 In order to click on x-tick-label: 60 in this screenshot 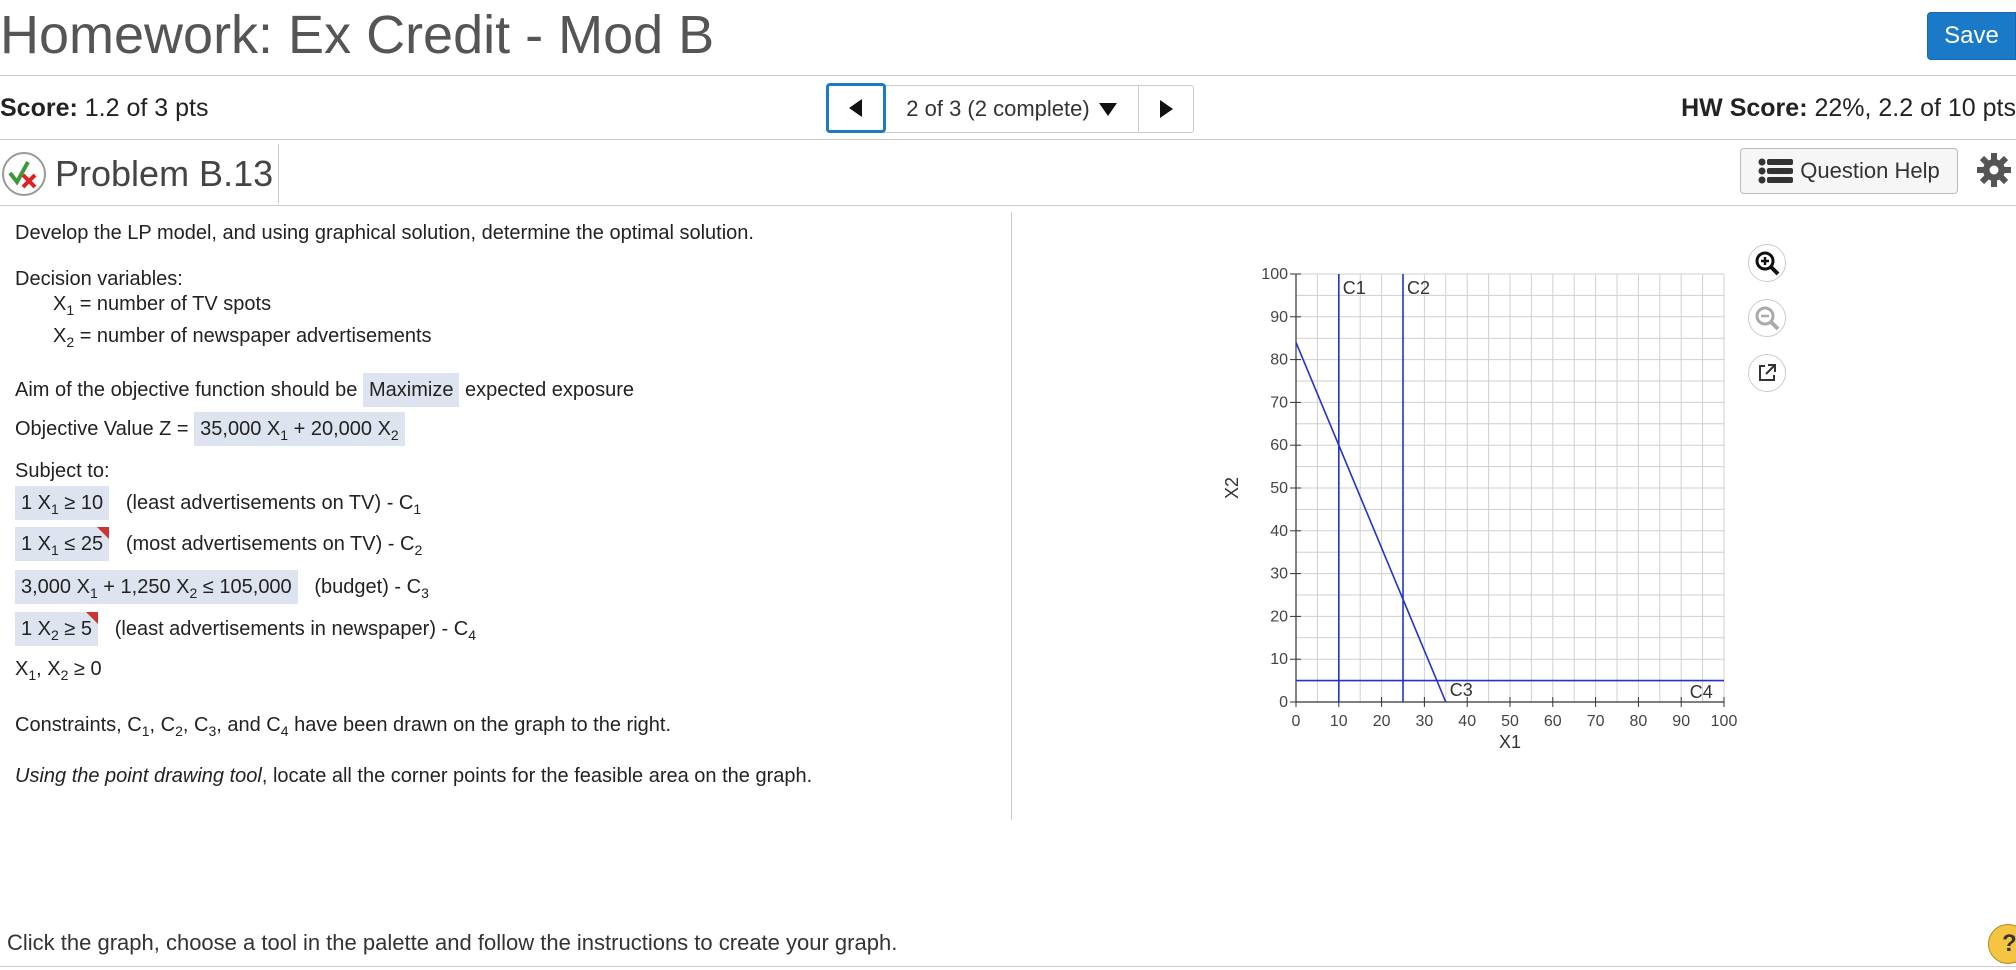, I will do `click(1553, 721)`.